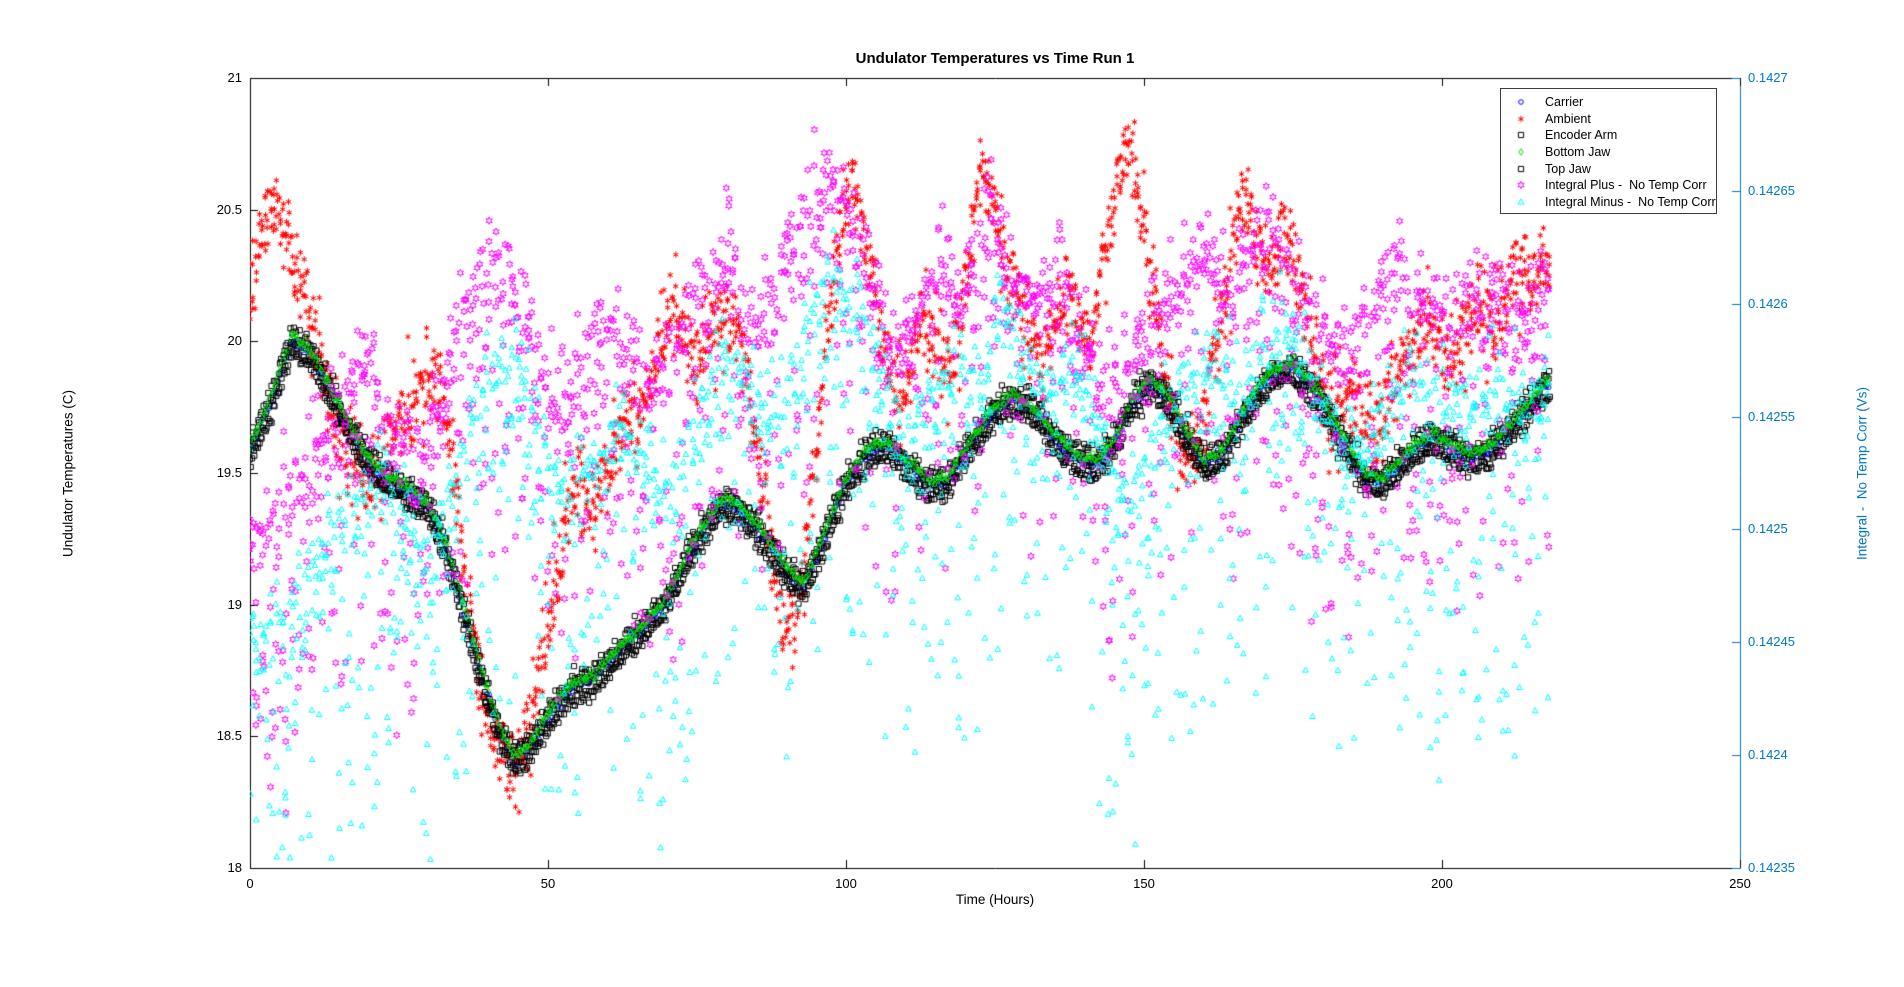  I want to click on legend-row: Carrier, so click(1611, 102).